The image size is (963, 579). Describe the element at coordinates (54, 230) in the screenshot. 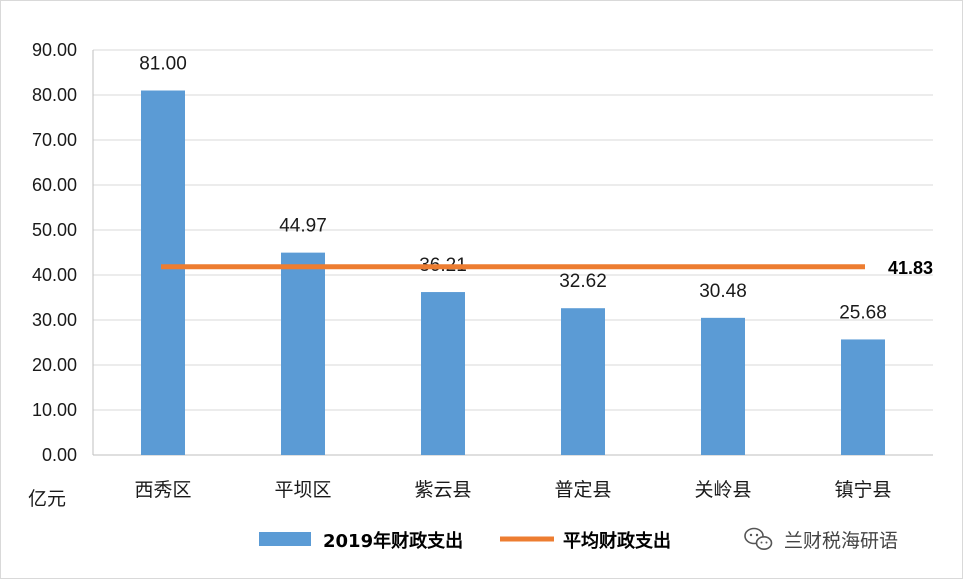

I see `y-tick-label: 50.00` at that location.